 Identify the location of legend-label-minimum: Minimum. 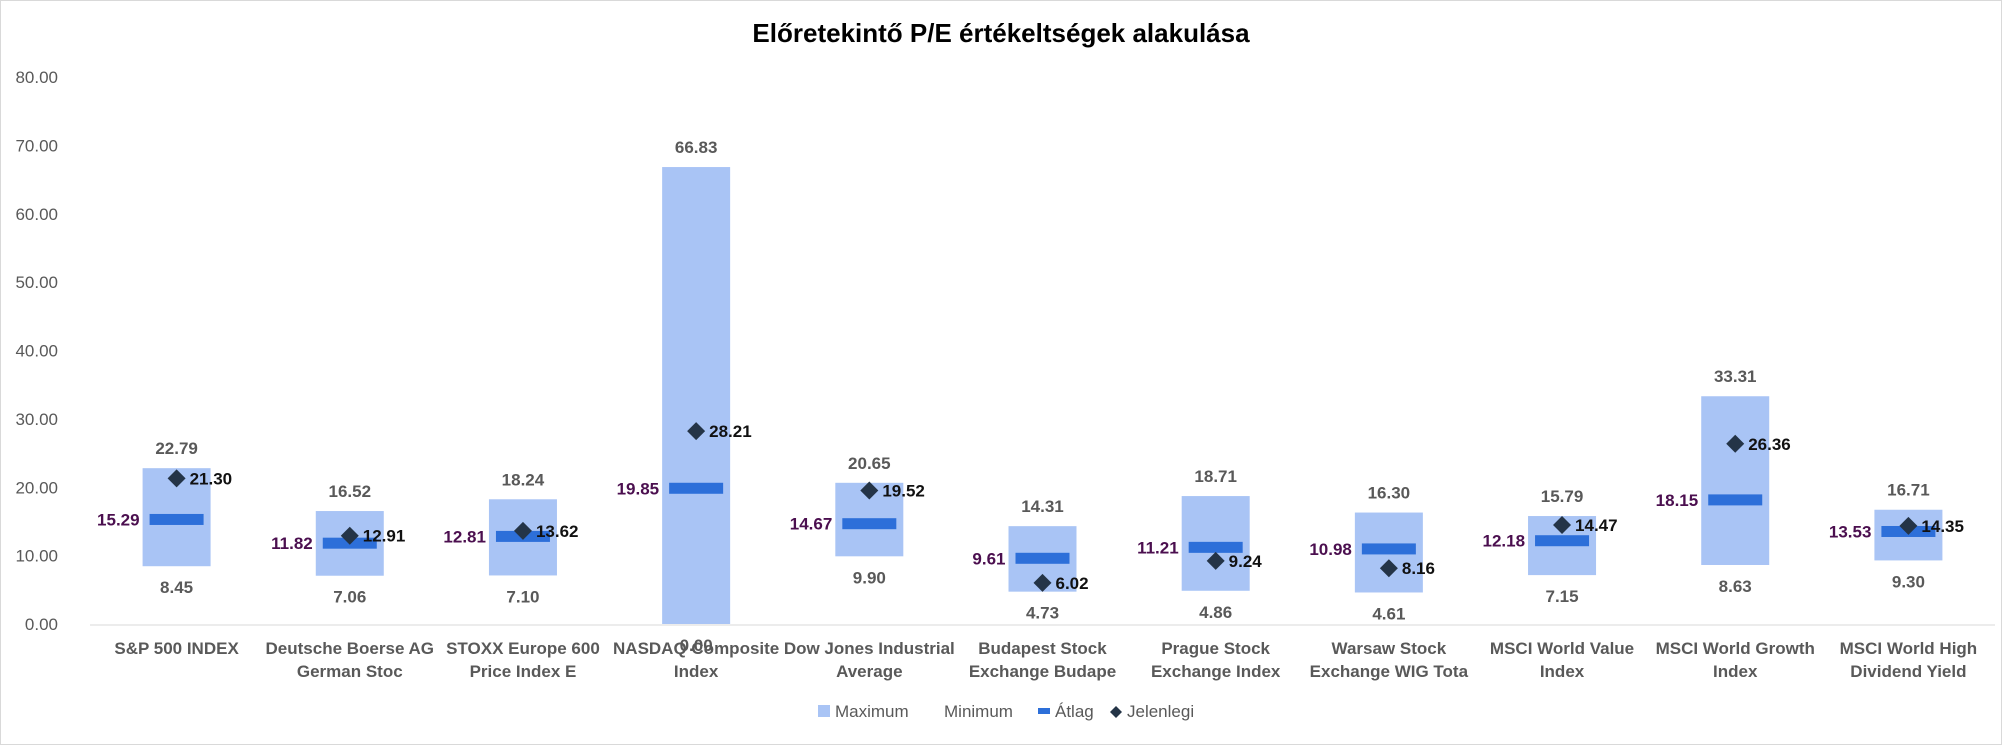
(978, 711).